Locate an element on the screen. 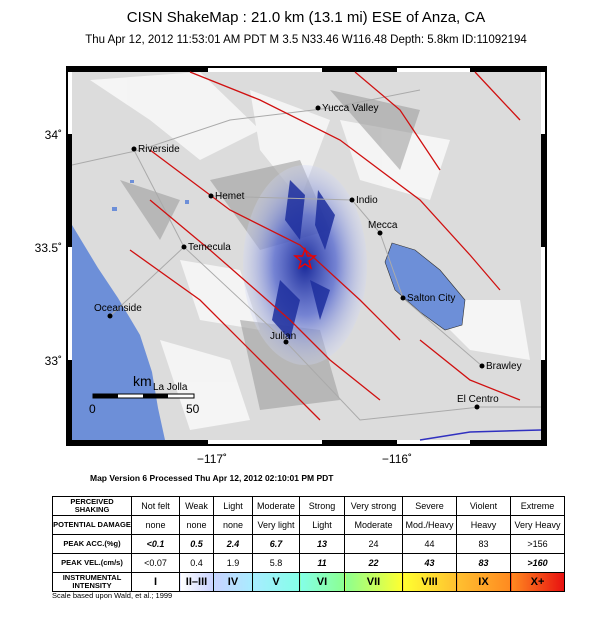 Image resolution: width=612 pixels, height=624 pixels. legend-row: PEAK ACC.(%g) <0.1 0.5 2.4 6.7 13 24 44 83 >156 is located at coordinates (308, 544).